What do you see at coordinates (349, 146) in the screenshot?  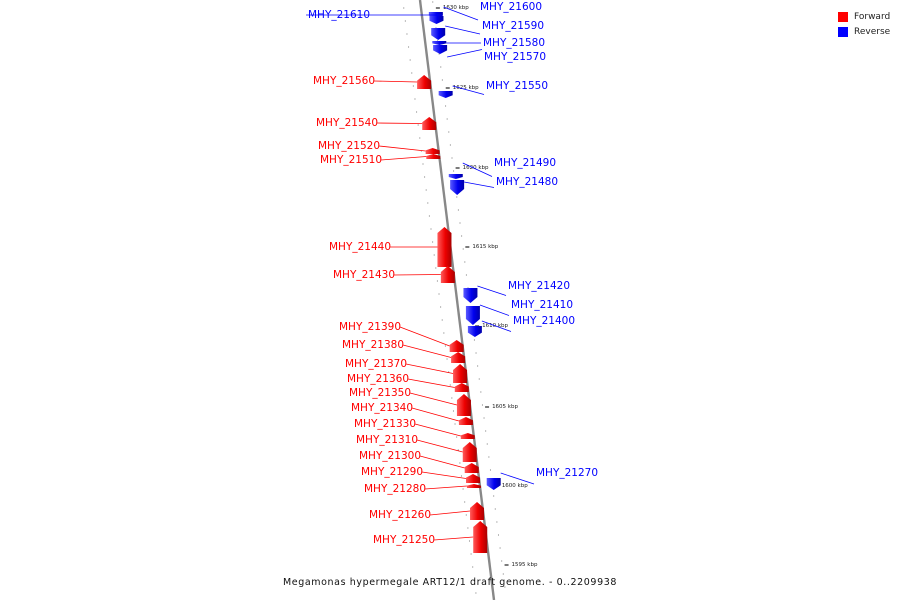 I see `gene-label: MHY_21520` at bounding box center [349, 146].